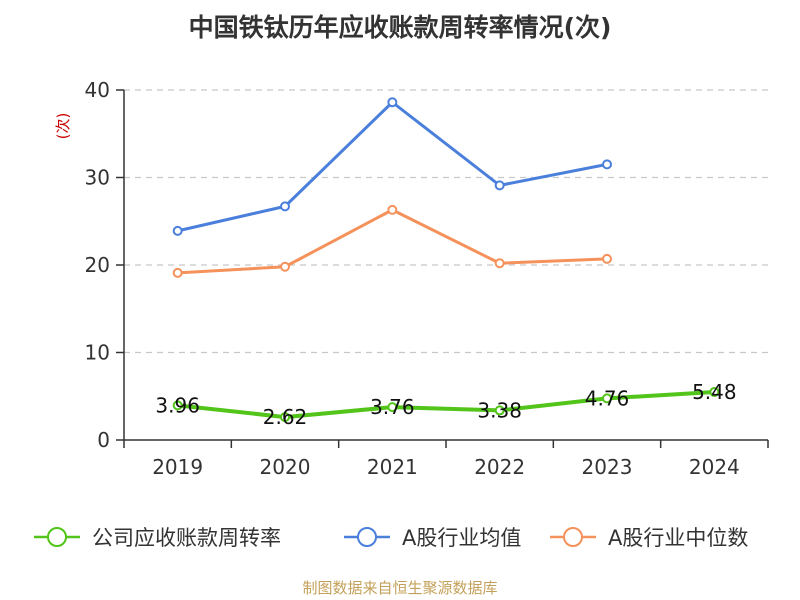 The image size is (800, 600). Describe the element at coordinates (678, 538) in the screenshot. I see `legend-label: A股行业中位数` at that location.